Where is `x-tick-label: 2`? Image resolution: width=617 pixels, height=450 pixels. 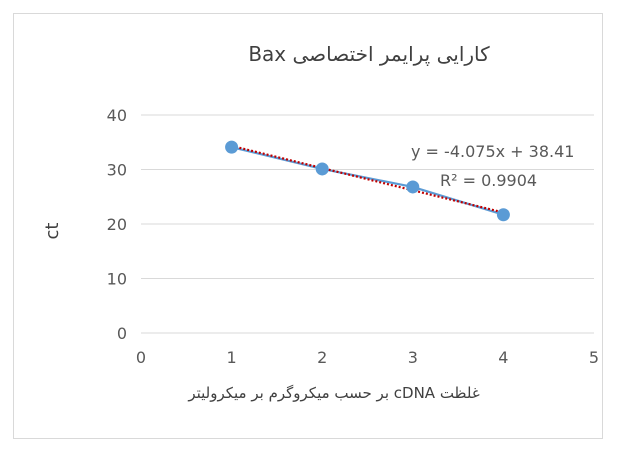
x-tick-label: 2 is located at coordinates (322, 357).